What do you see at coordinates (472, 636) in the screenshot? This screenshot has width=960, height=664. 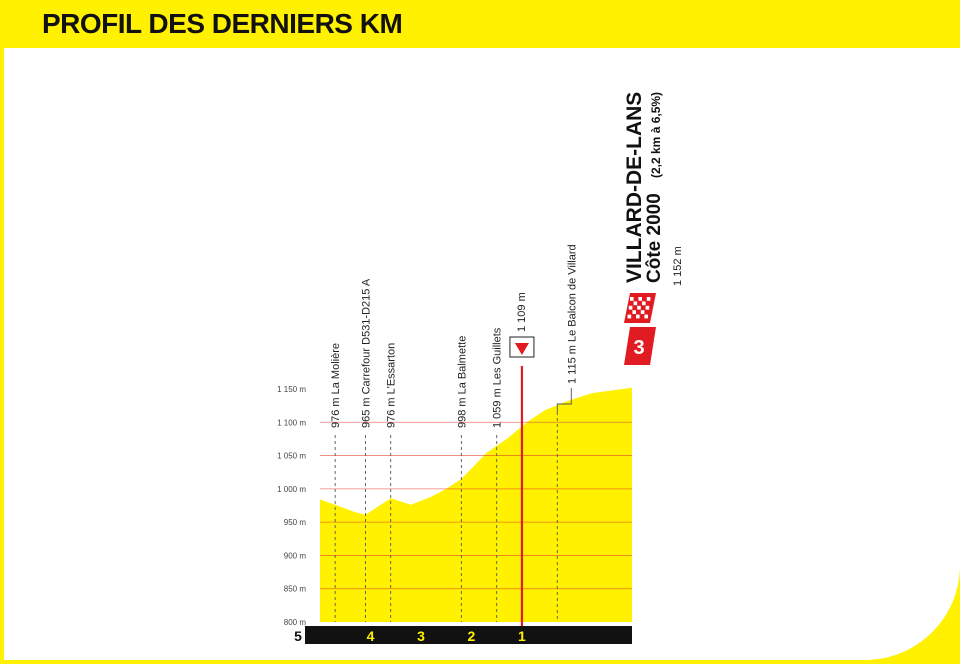 I see `distance-marker-label: 2` at bounding box center [472, 636].